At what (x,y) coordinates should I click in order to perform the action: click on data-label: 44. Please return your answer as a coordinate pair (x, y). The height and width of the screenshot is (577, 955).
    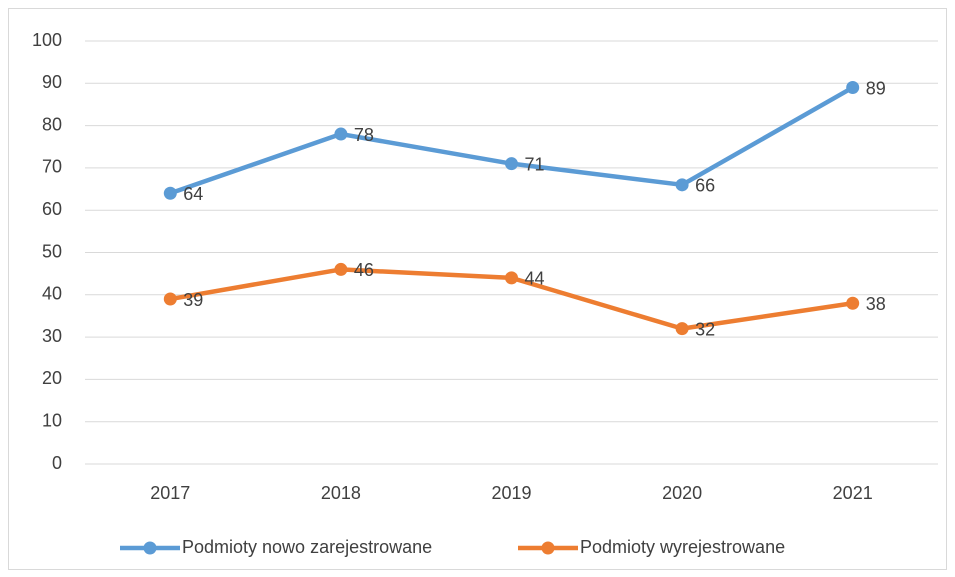
    Looking at the image, I should click on (535, 279).